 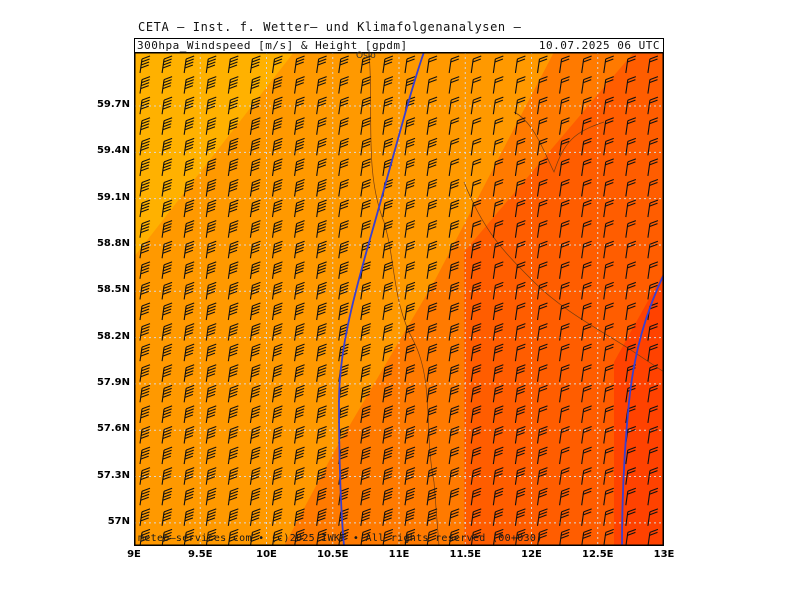 I want to click on valid-time: 10.07.2025 06 UTC, so click(x=599, y=45).